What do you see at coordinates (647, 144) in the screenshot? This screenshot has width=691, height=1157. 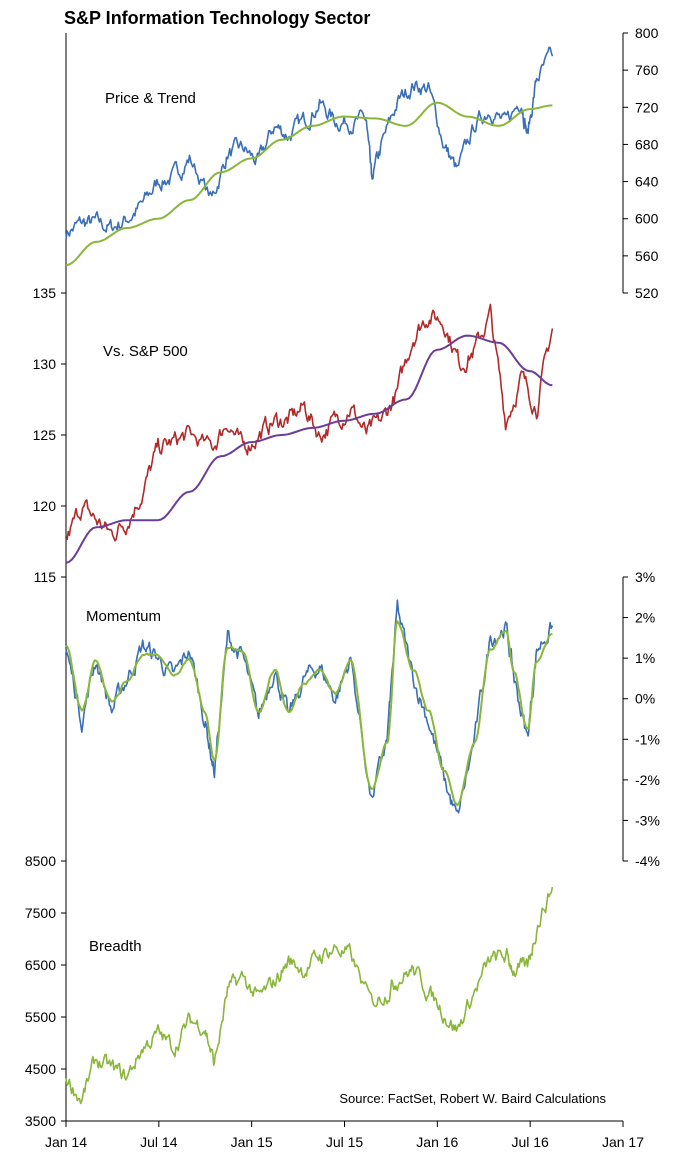 I see `y-tick-label: 680` at bounding box center [647, 144].